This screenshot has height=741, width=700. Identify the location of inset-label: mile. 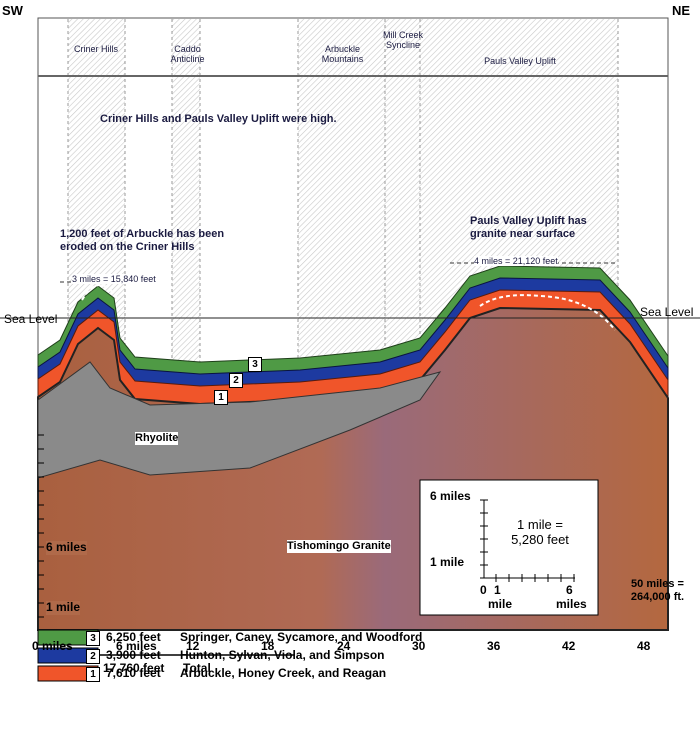
(500, 604).